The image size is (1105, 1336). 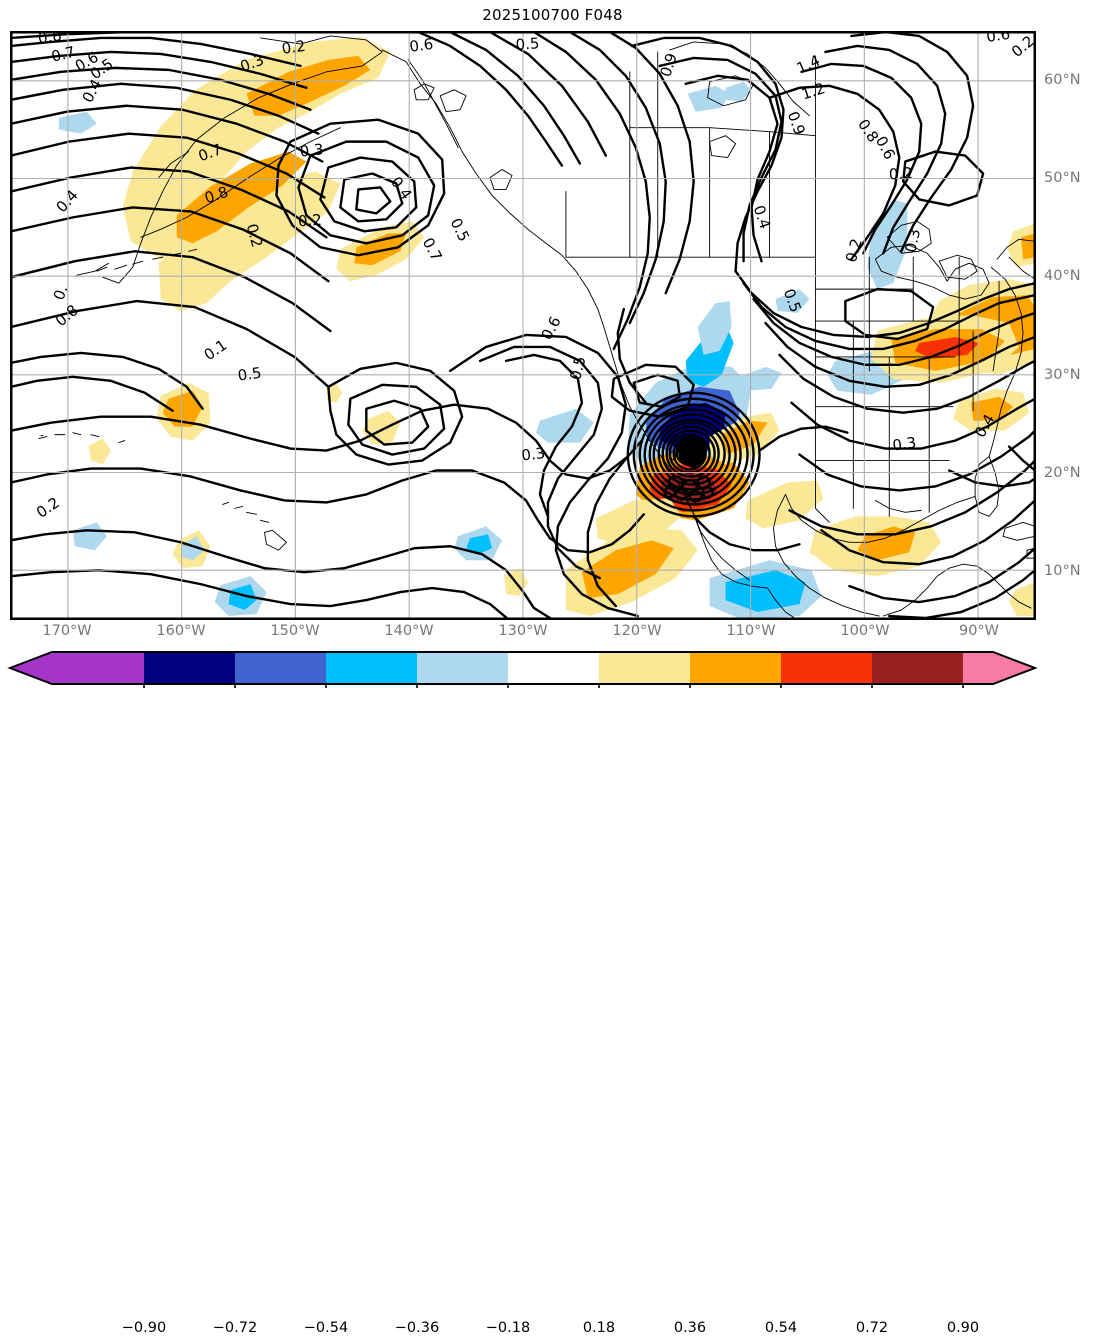 I want to click on fill-positive-ohiovalley-core2, so click(x=947, y=347).